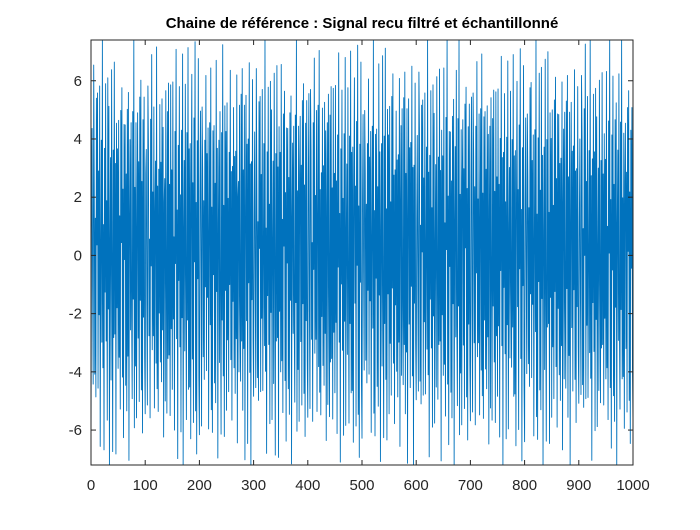 The height and width of the screenshot is (530, 700). Describe the element at coordinates (253, 485) in the screenshot. I see `x-tick-label: 300` at that location.